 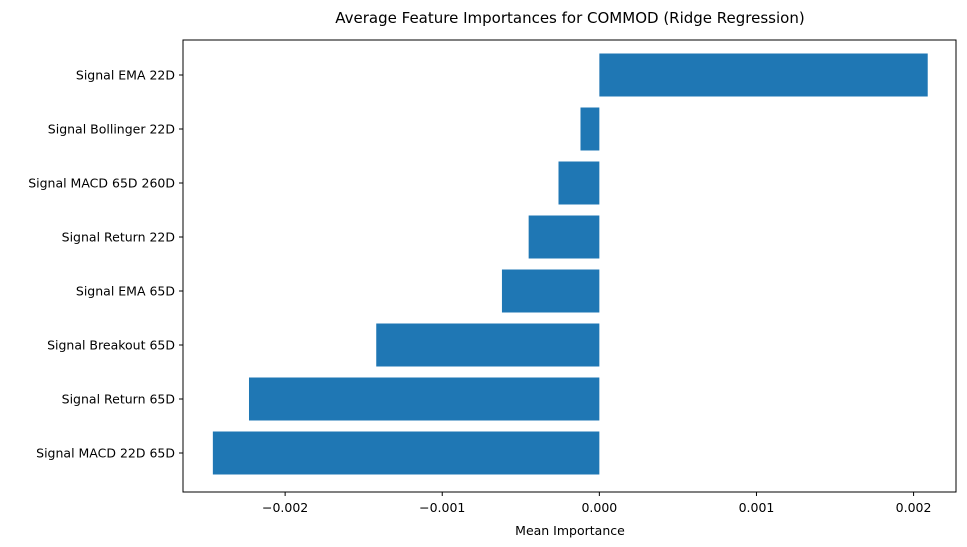 I want to click on x-tick-label: −0.001, so click(x=442, y=507).